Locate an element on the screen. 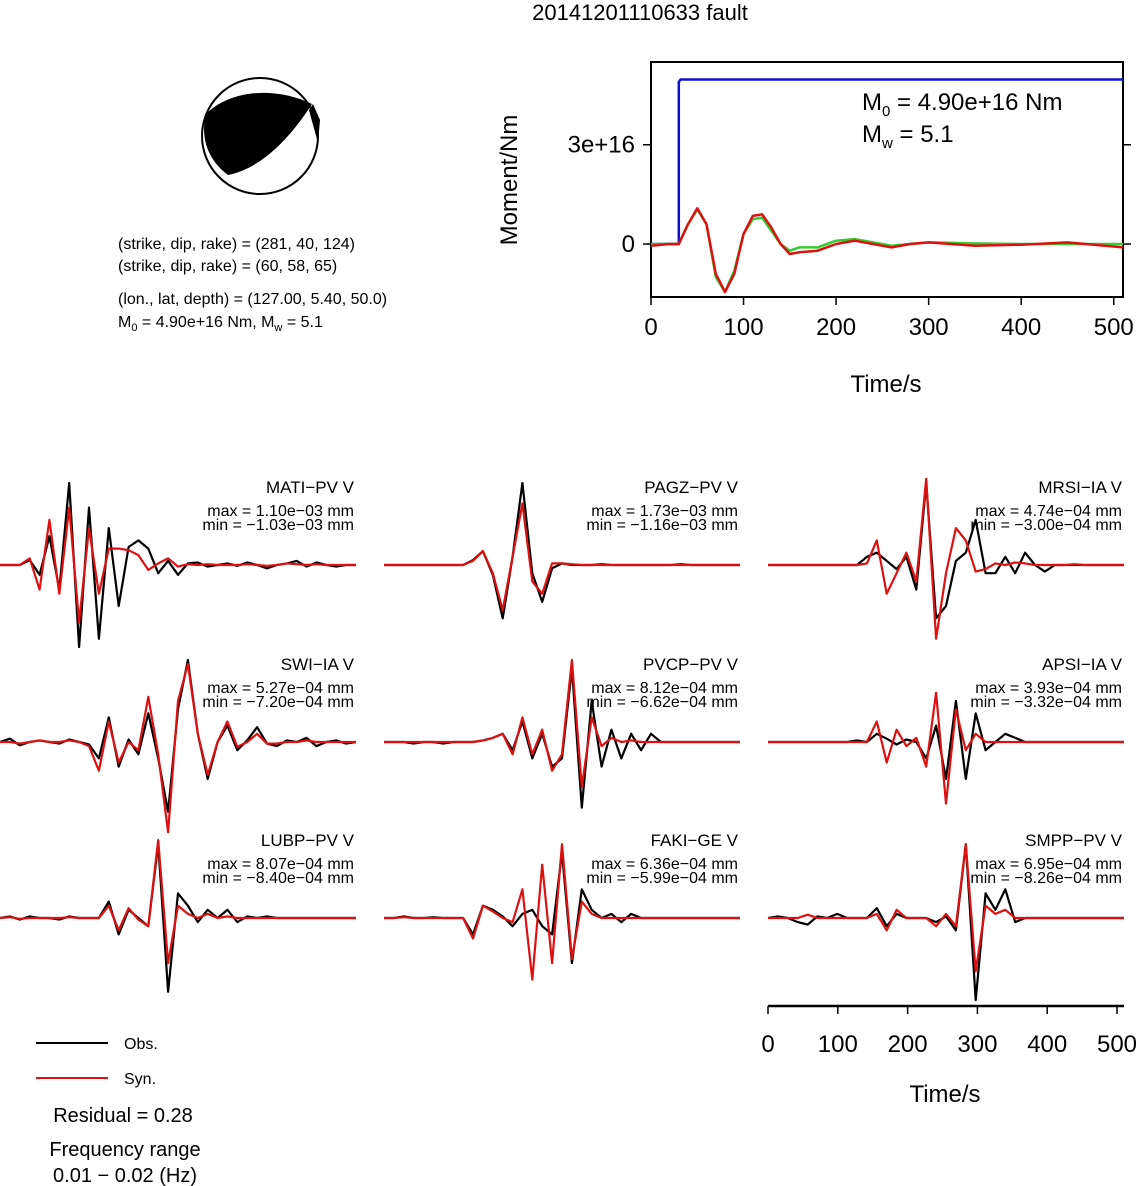  waveform-xlabel: Time/s is located at coordinates (944, 1094).